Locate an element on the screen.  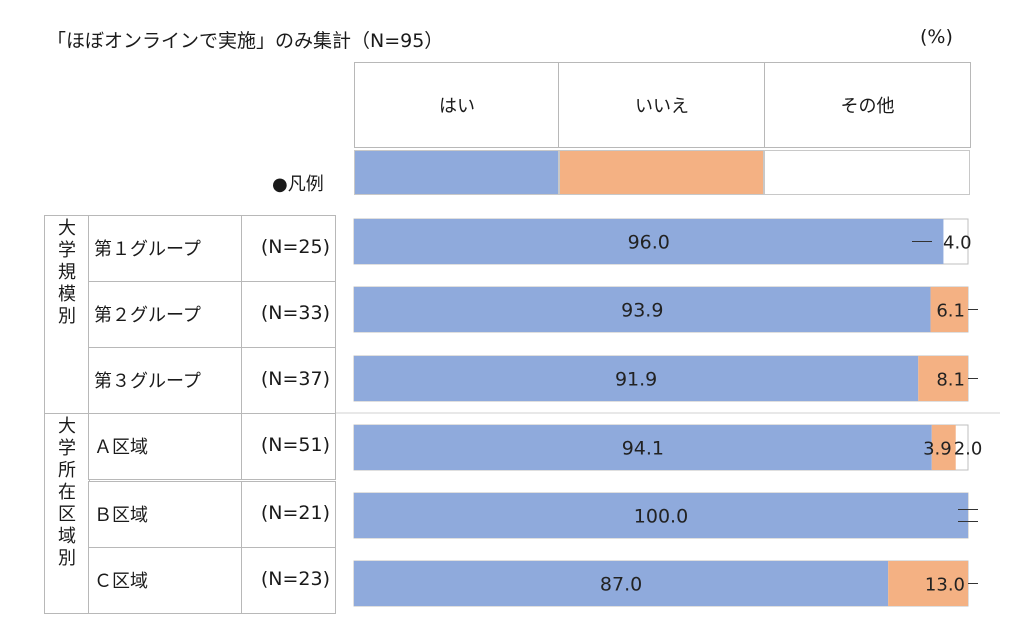
legend-swatch-yes is located at coordinates (456, 172).